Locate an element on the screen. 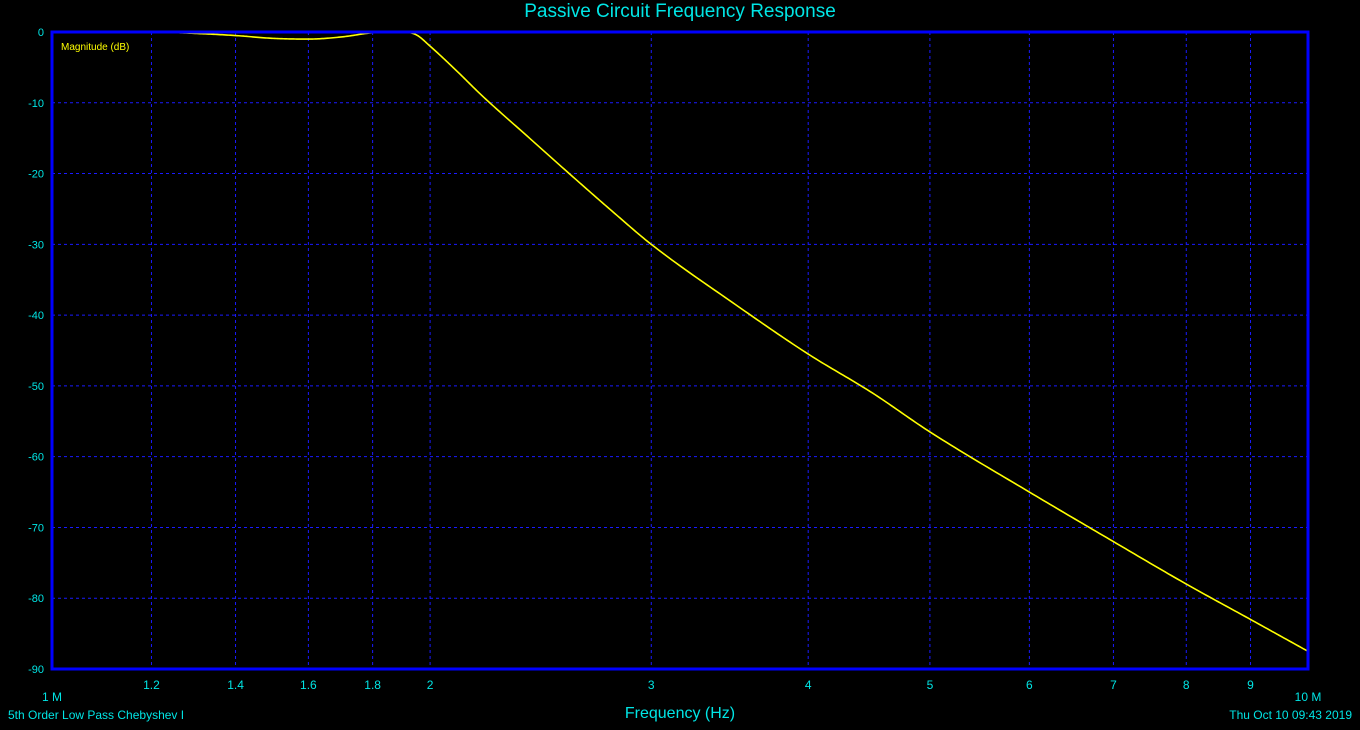  x-tick-label: 8 is located at coordinates (1186, 685).